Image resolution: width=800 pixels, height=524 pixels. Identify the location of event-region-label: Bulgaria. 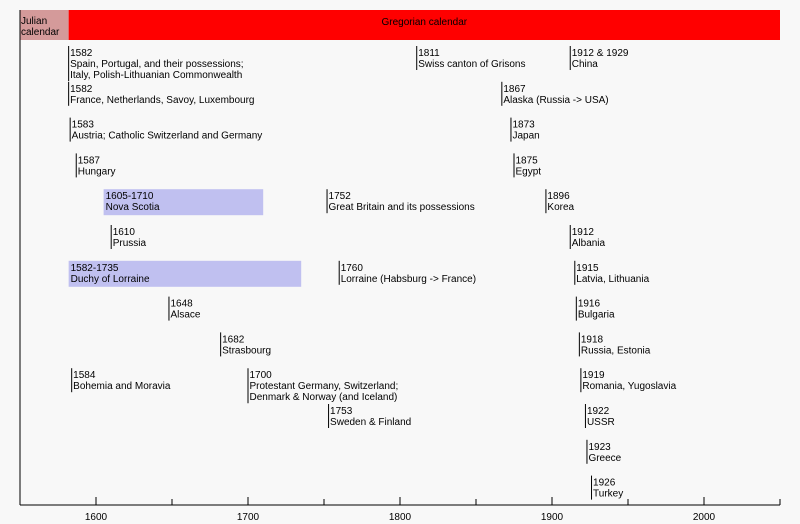
(596, 315).